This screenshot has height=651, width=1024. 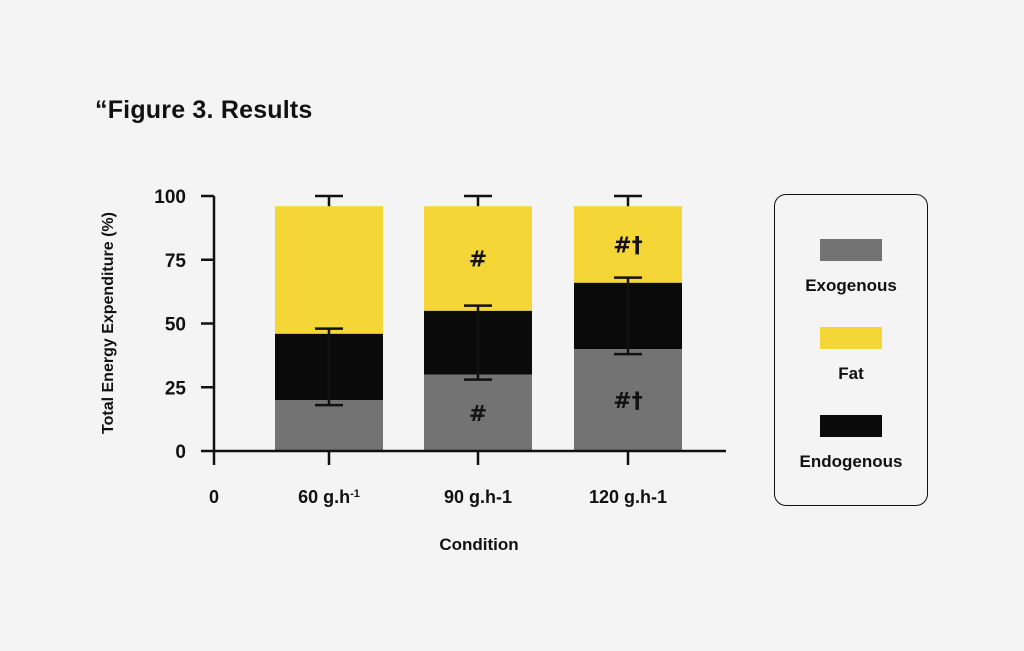 What do you see at coordinates (851, 338) in the screenshot?
I see `legend-swatch-fat` at bounding box center [851, 338].